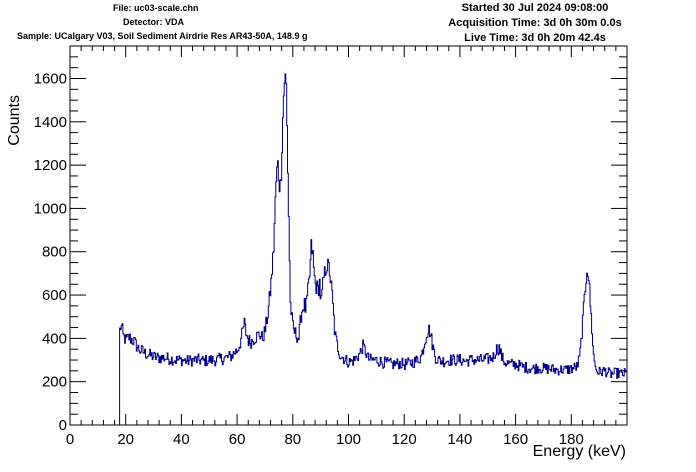 Image resolution: width=696 pixels, height=472 pixels. Describe the element at coordinates (571, 439) in the screenshot. I see `x-tick-label: 180` at that location.